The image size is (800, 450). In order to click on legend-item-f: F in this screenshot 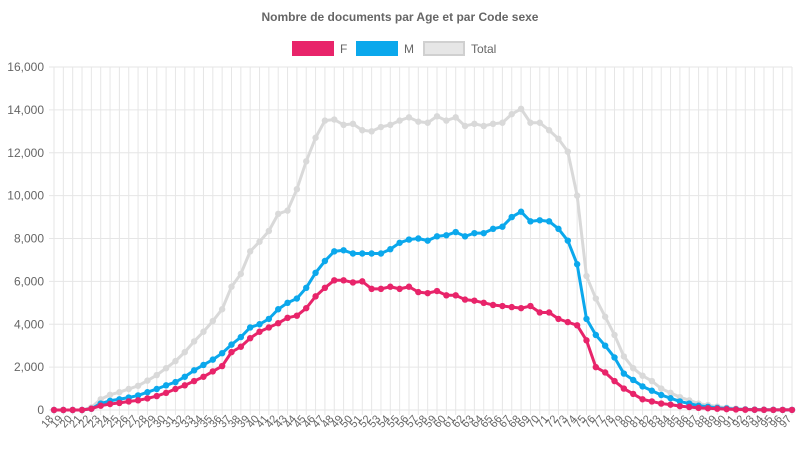, I will do `click(319, 48)`.